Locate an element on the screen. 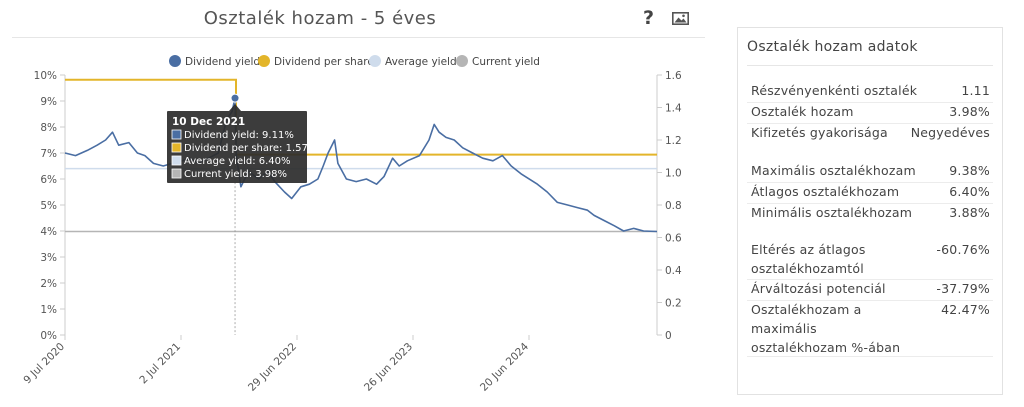 This screenshot has height=407, width=1024. panel-title: Osztalék hozam adatok is located at coordinates (832, 47).